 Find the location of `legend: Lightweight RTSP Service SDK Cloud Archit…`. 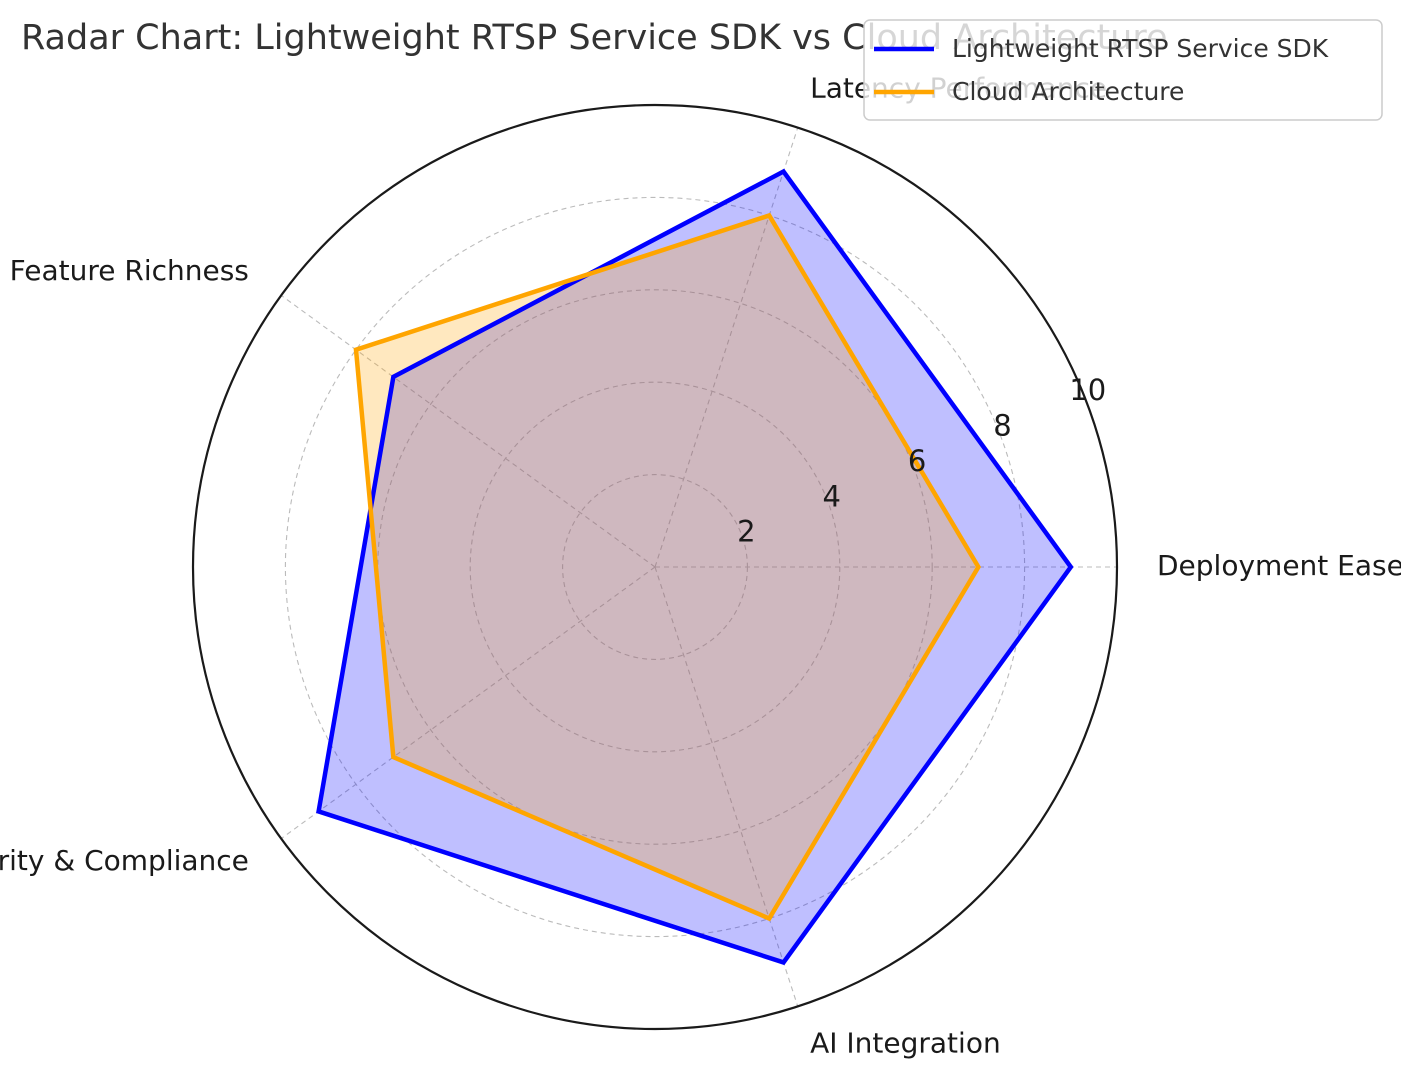

legend: Lightweight RTSP Service SDK Cloud Archit… is located at coordinates (1123, 70).